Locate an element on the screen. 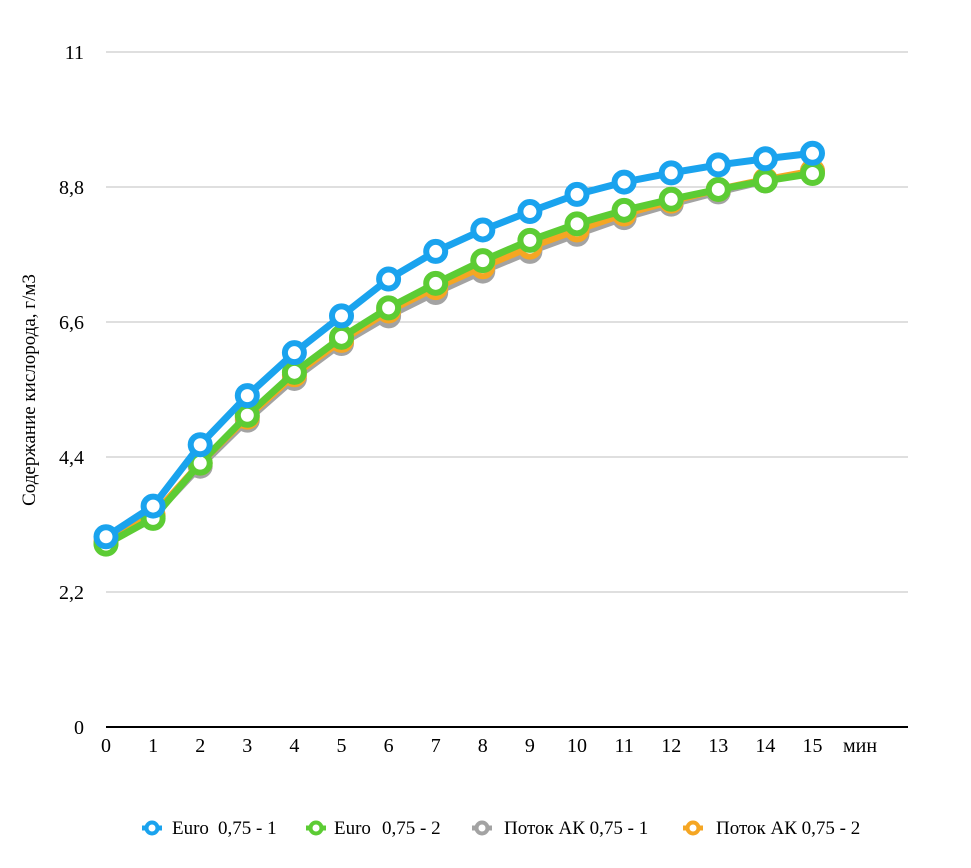 Image resolution: width=971 pixels, height=868 pixels. x-tick-label: 7 is located at coordinates (436, 746).